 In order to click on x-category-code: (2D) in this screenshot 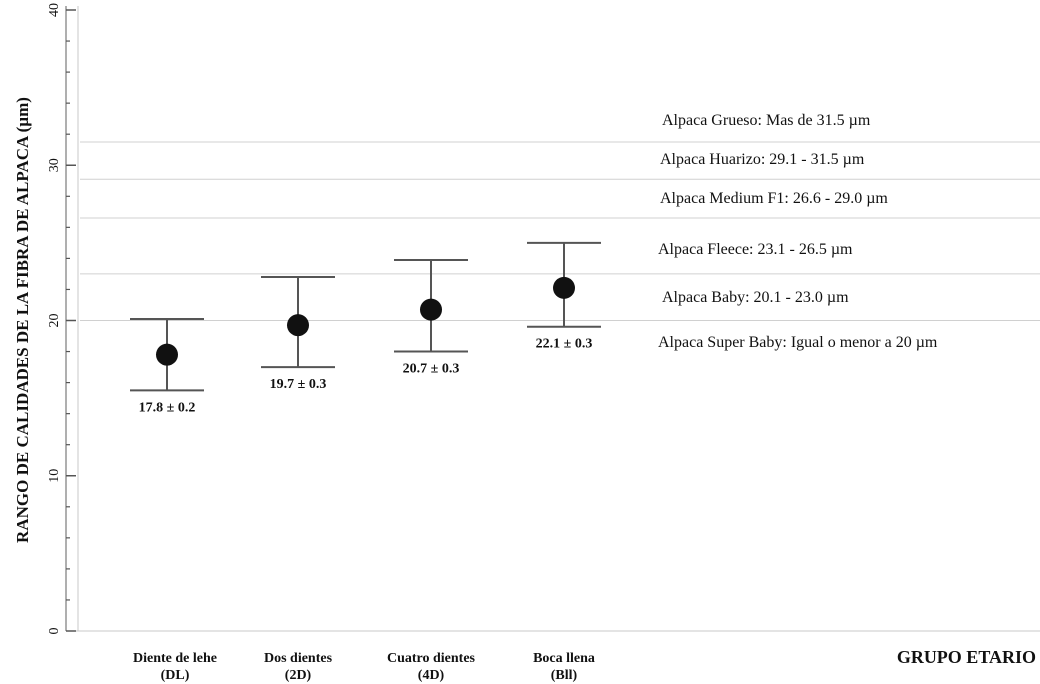, I will do `click(298, 675)`.